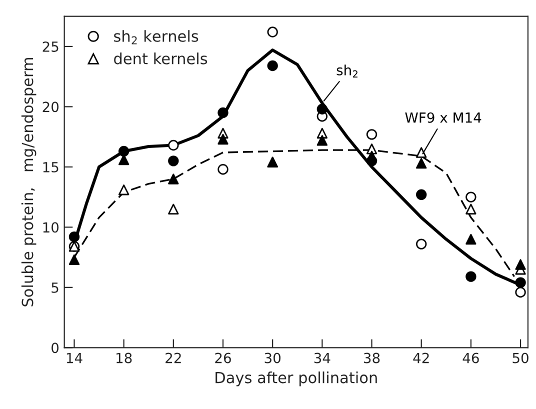 This screenshot has width=536, height=409. I want to click on x-tick-label: 34, so click(322, 358).